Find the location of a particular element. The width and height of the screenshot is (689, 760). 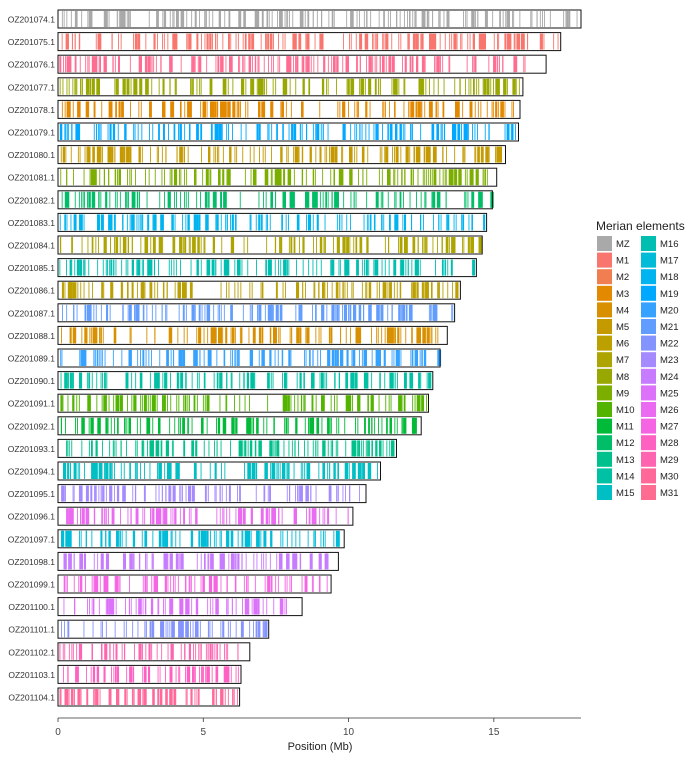

legend-label: M23 is located at coordinates (669, 360).